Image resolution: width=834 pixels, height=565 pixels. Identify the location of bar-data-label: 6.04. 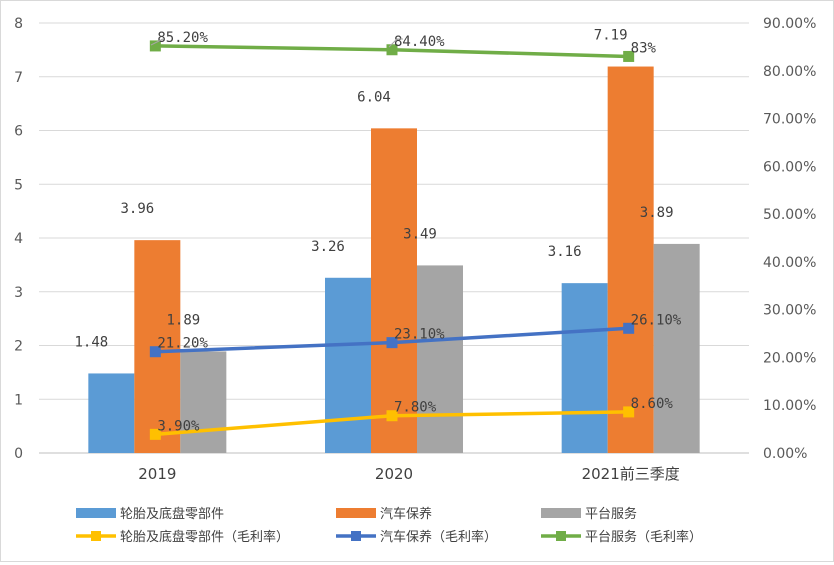
(374, 97).